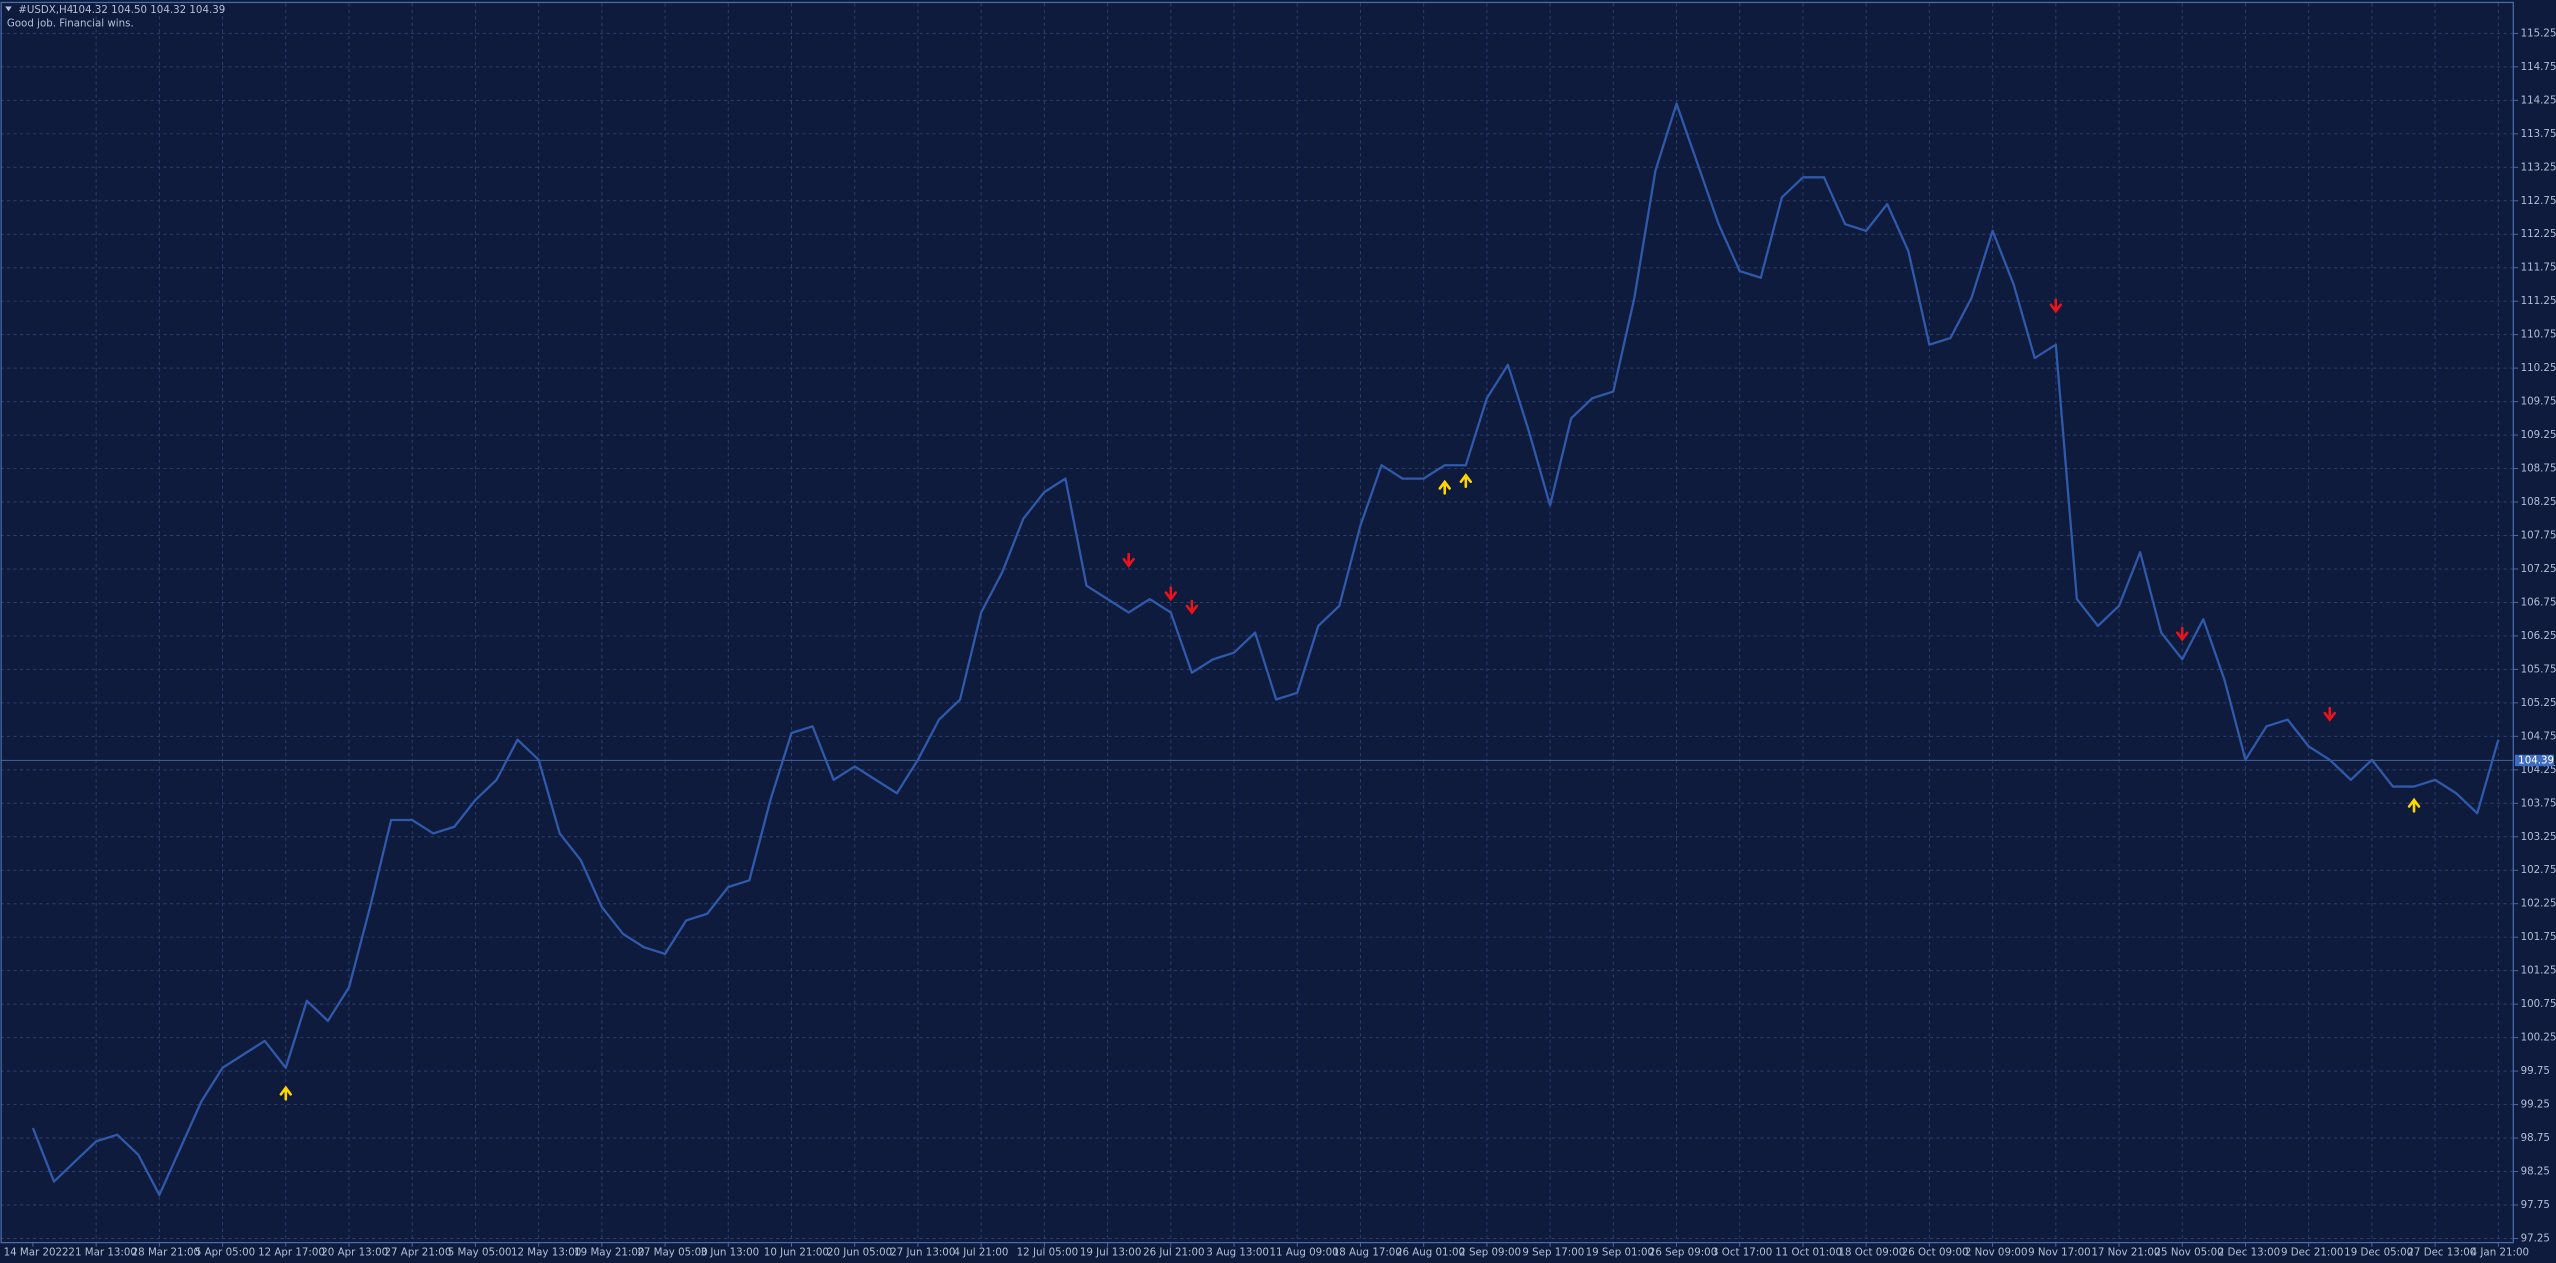  Describe the element at coordinates (2538, 870) in the screenshot. I see `y-tick-label: 102.75` at that location.